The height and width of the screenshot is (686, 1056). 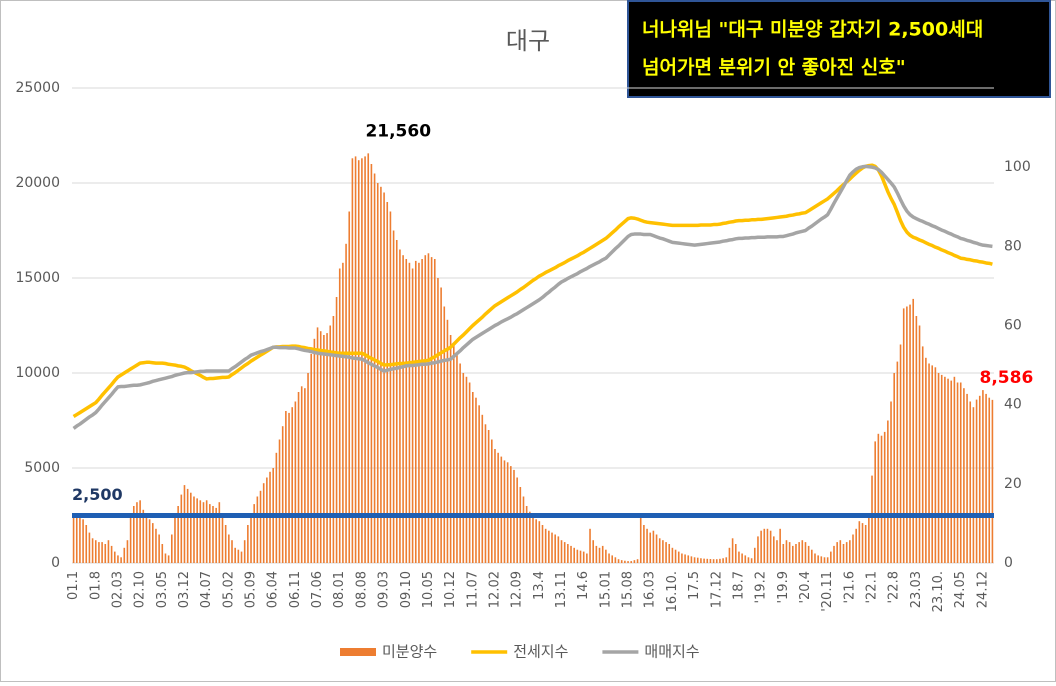 What do you see at coordinates (1013, 405) in the screenshot?
I see `y2-tick-label: 40` at bounding box center [1013, 405].